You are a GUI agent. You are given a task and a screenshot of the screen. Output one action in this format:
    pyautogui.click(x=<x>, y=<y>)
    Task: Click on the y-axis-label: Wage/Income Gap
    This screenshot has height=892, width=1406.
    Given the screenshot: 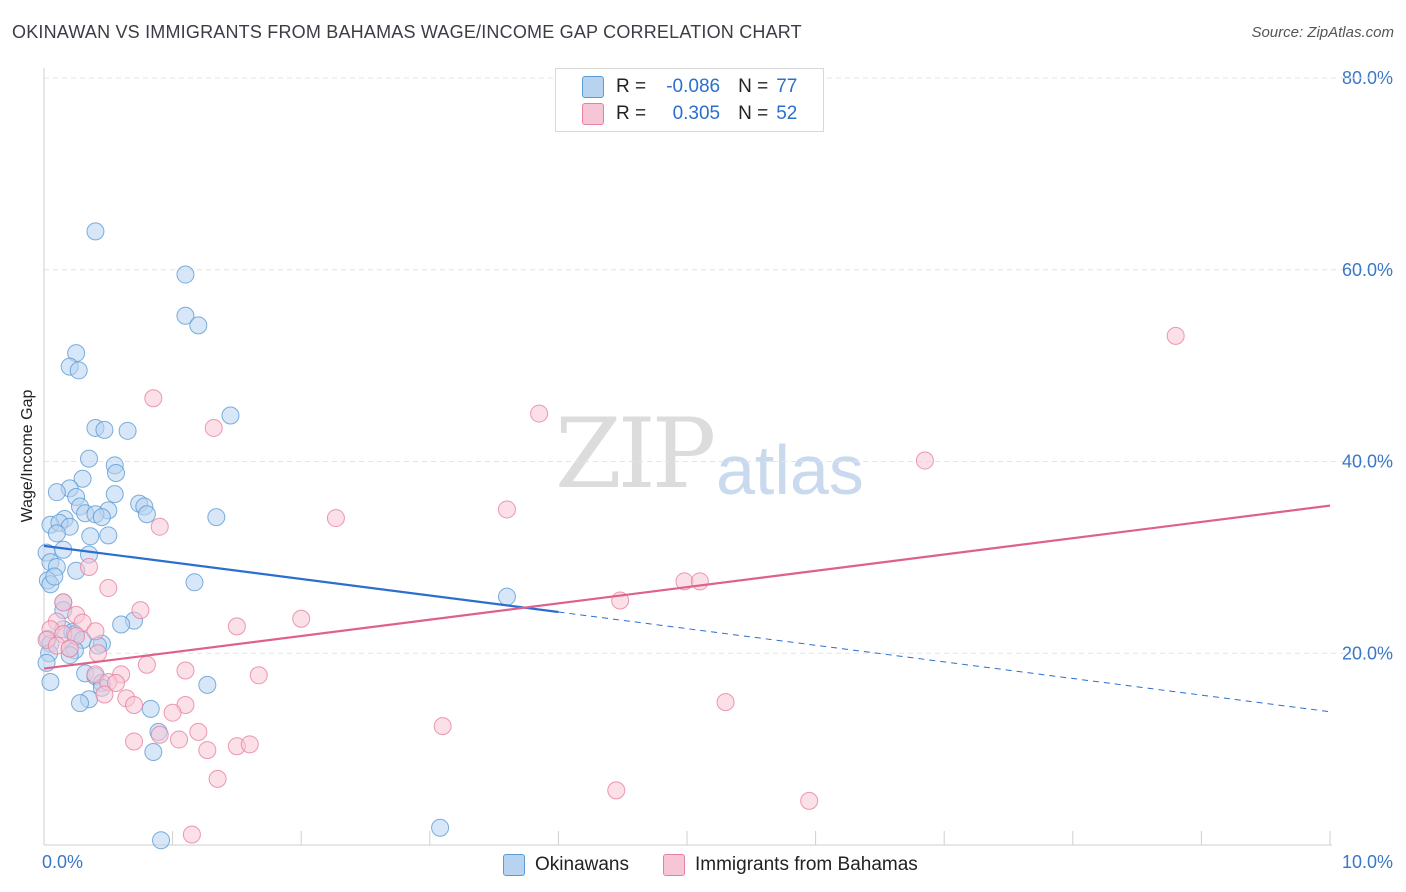 What is the action you would take?
    pyautogui.click(x=27, y=456)
    